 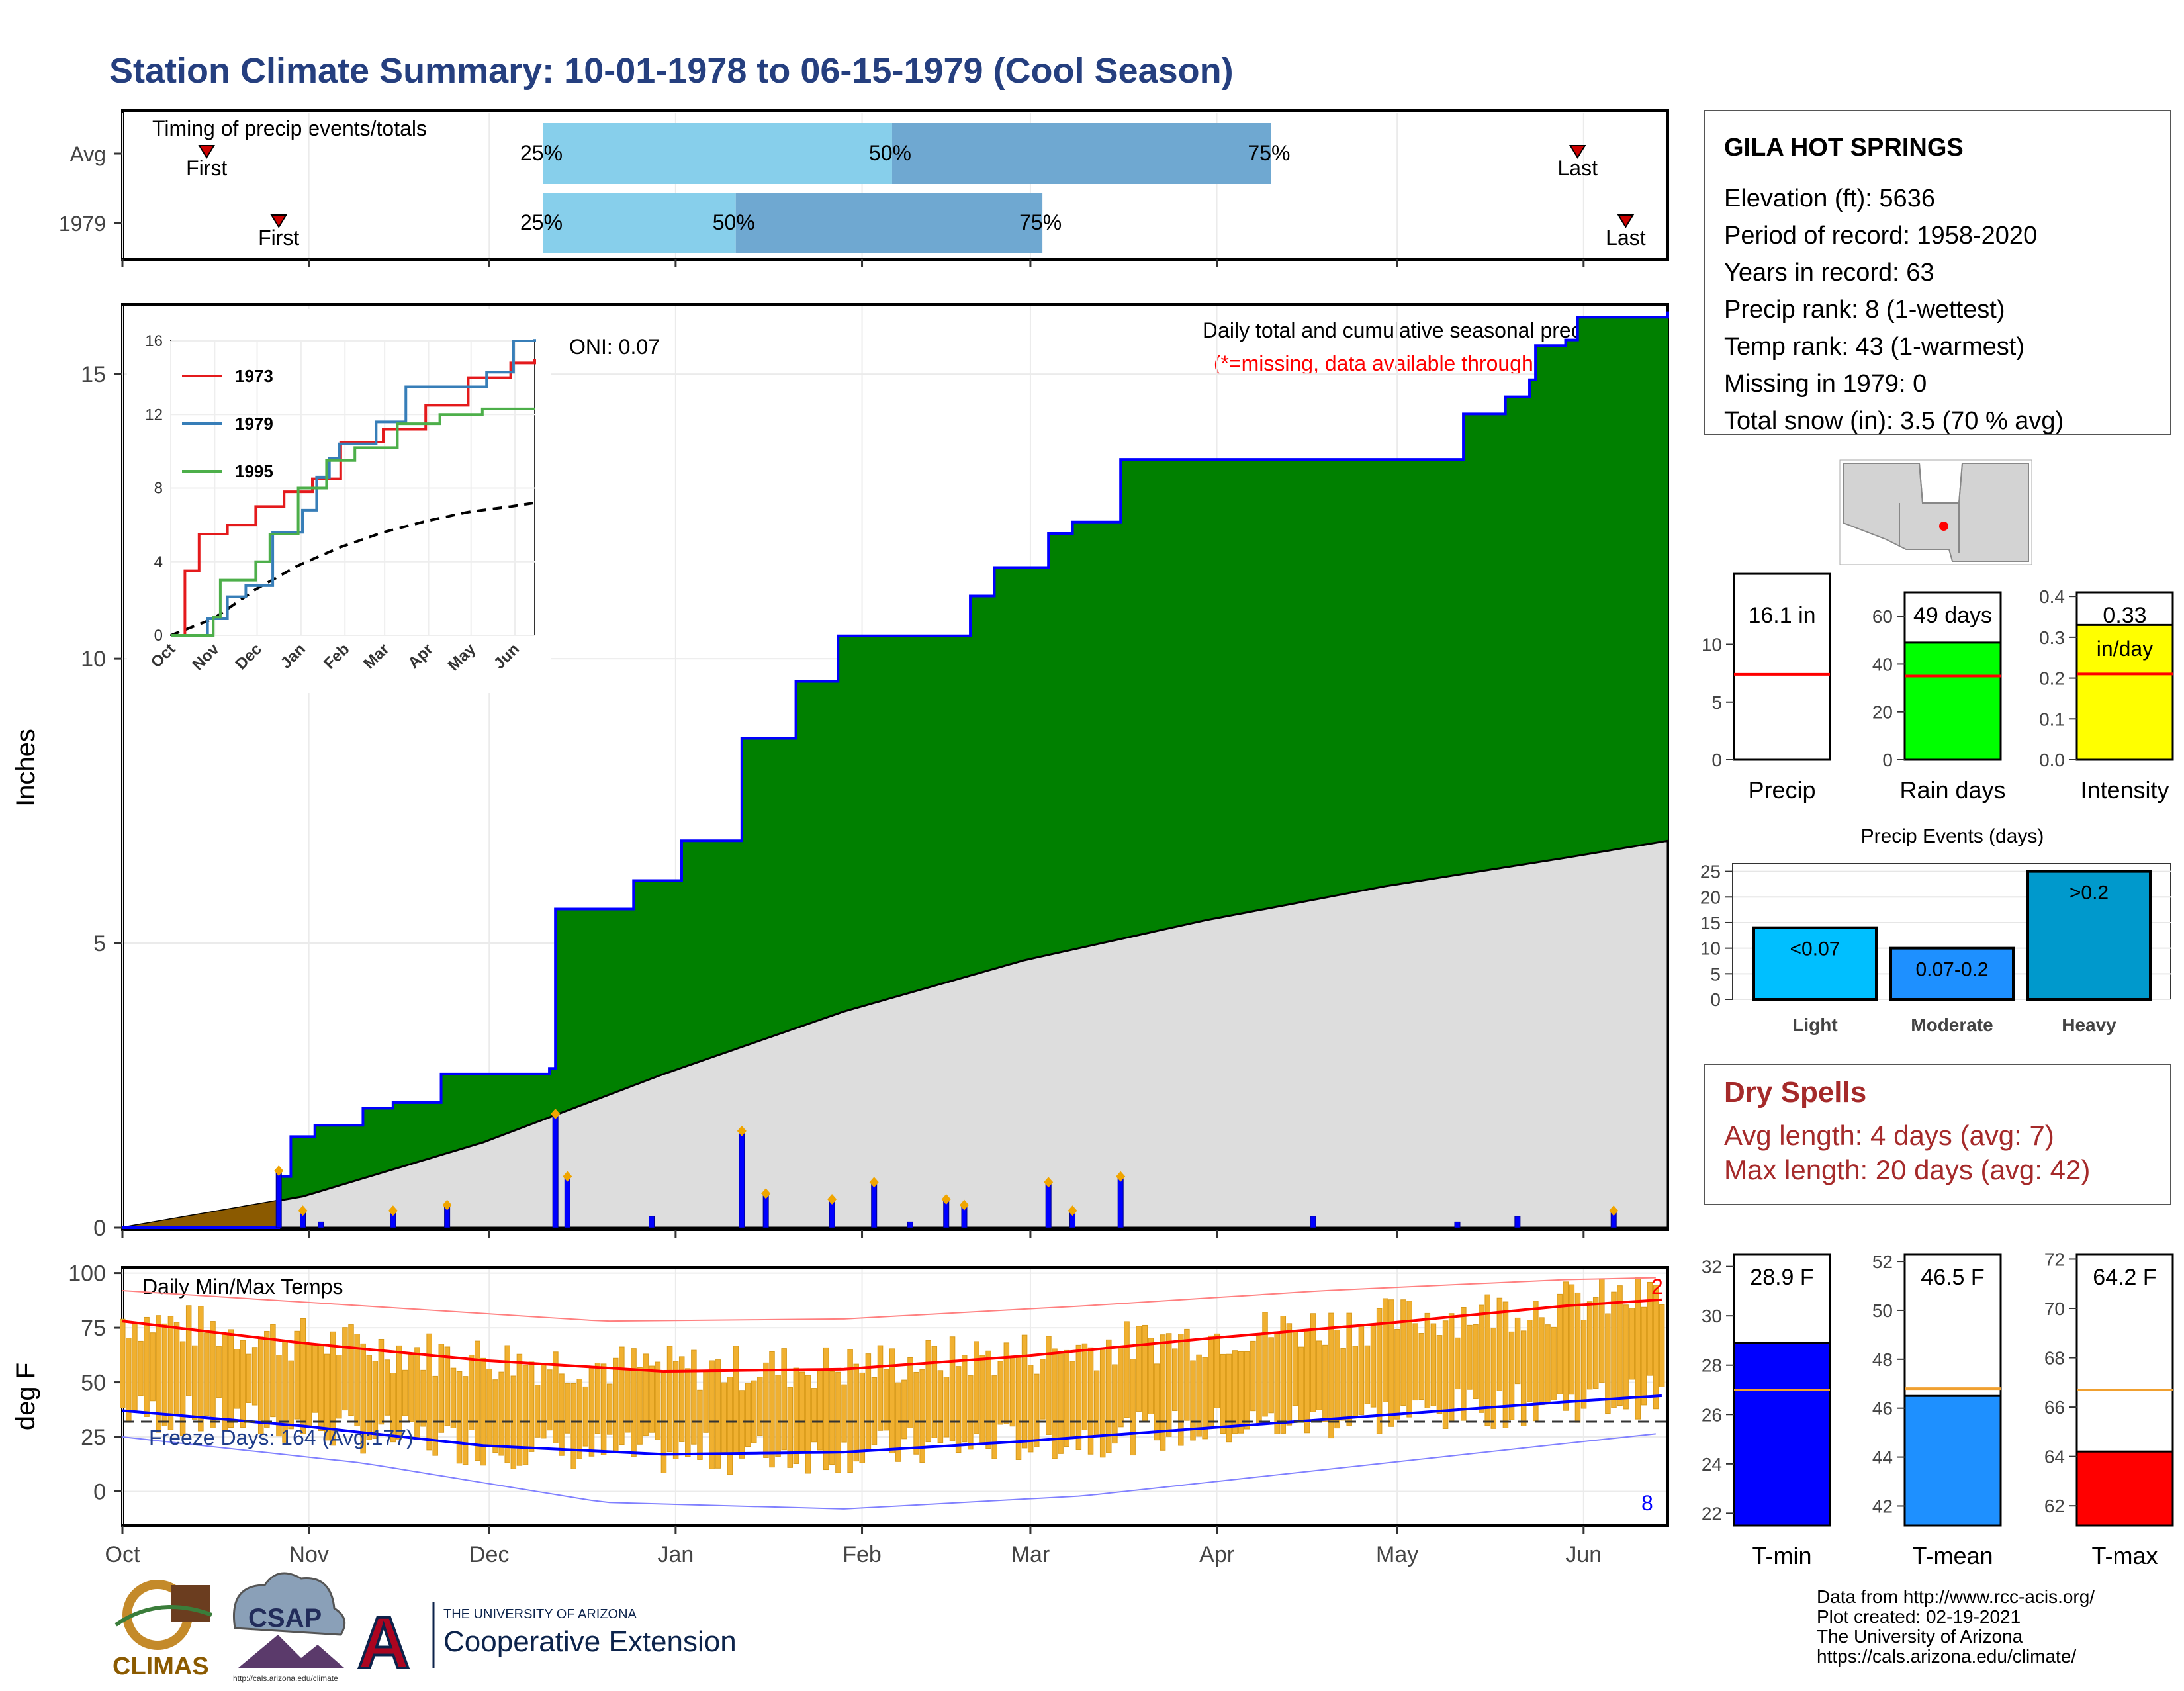 I want to click on small-chart-ytick-label: 24, so click(x=1712, y=1464).